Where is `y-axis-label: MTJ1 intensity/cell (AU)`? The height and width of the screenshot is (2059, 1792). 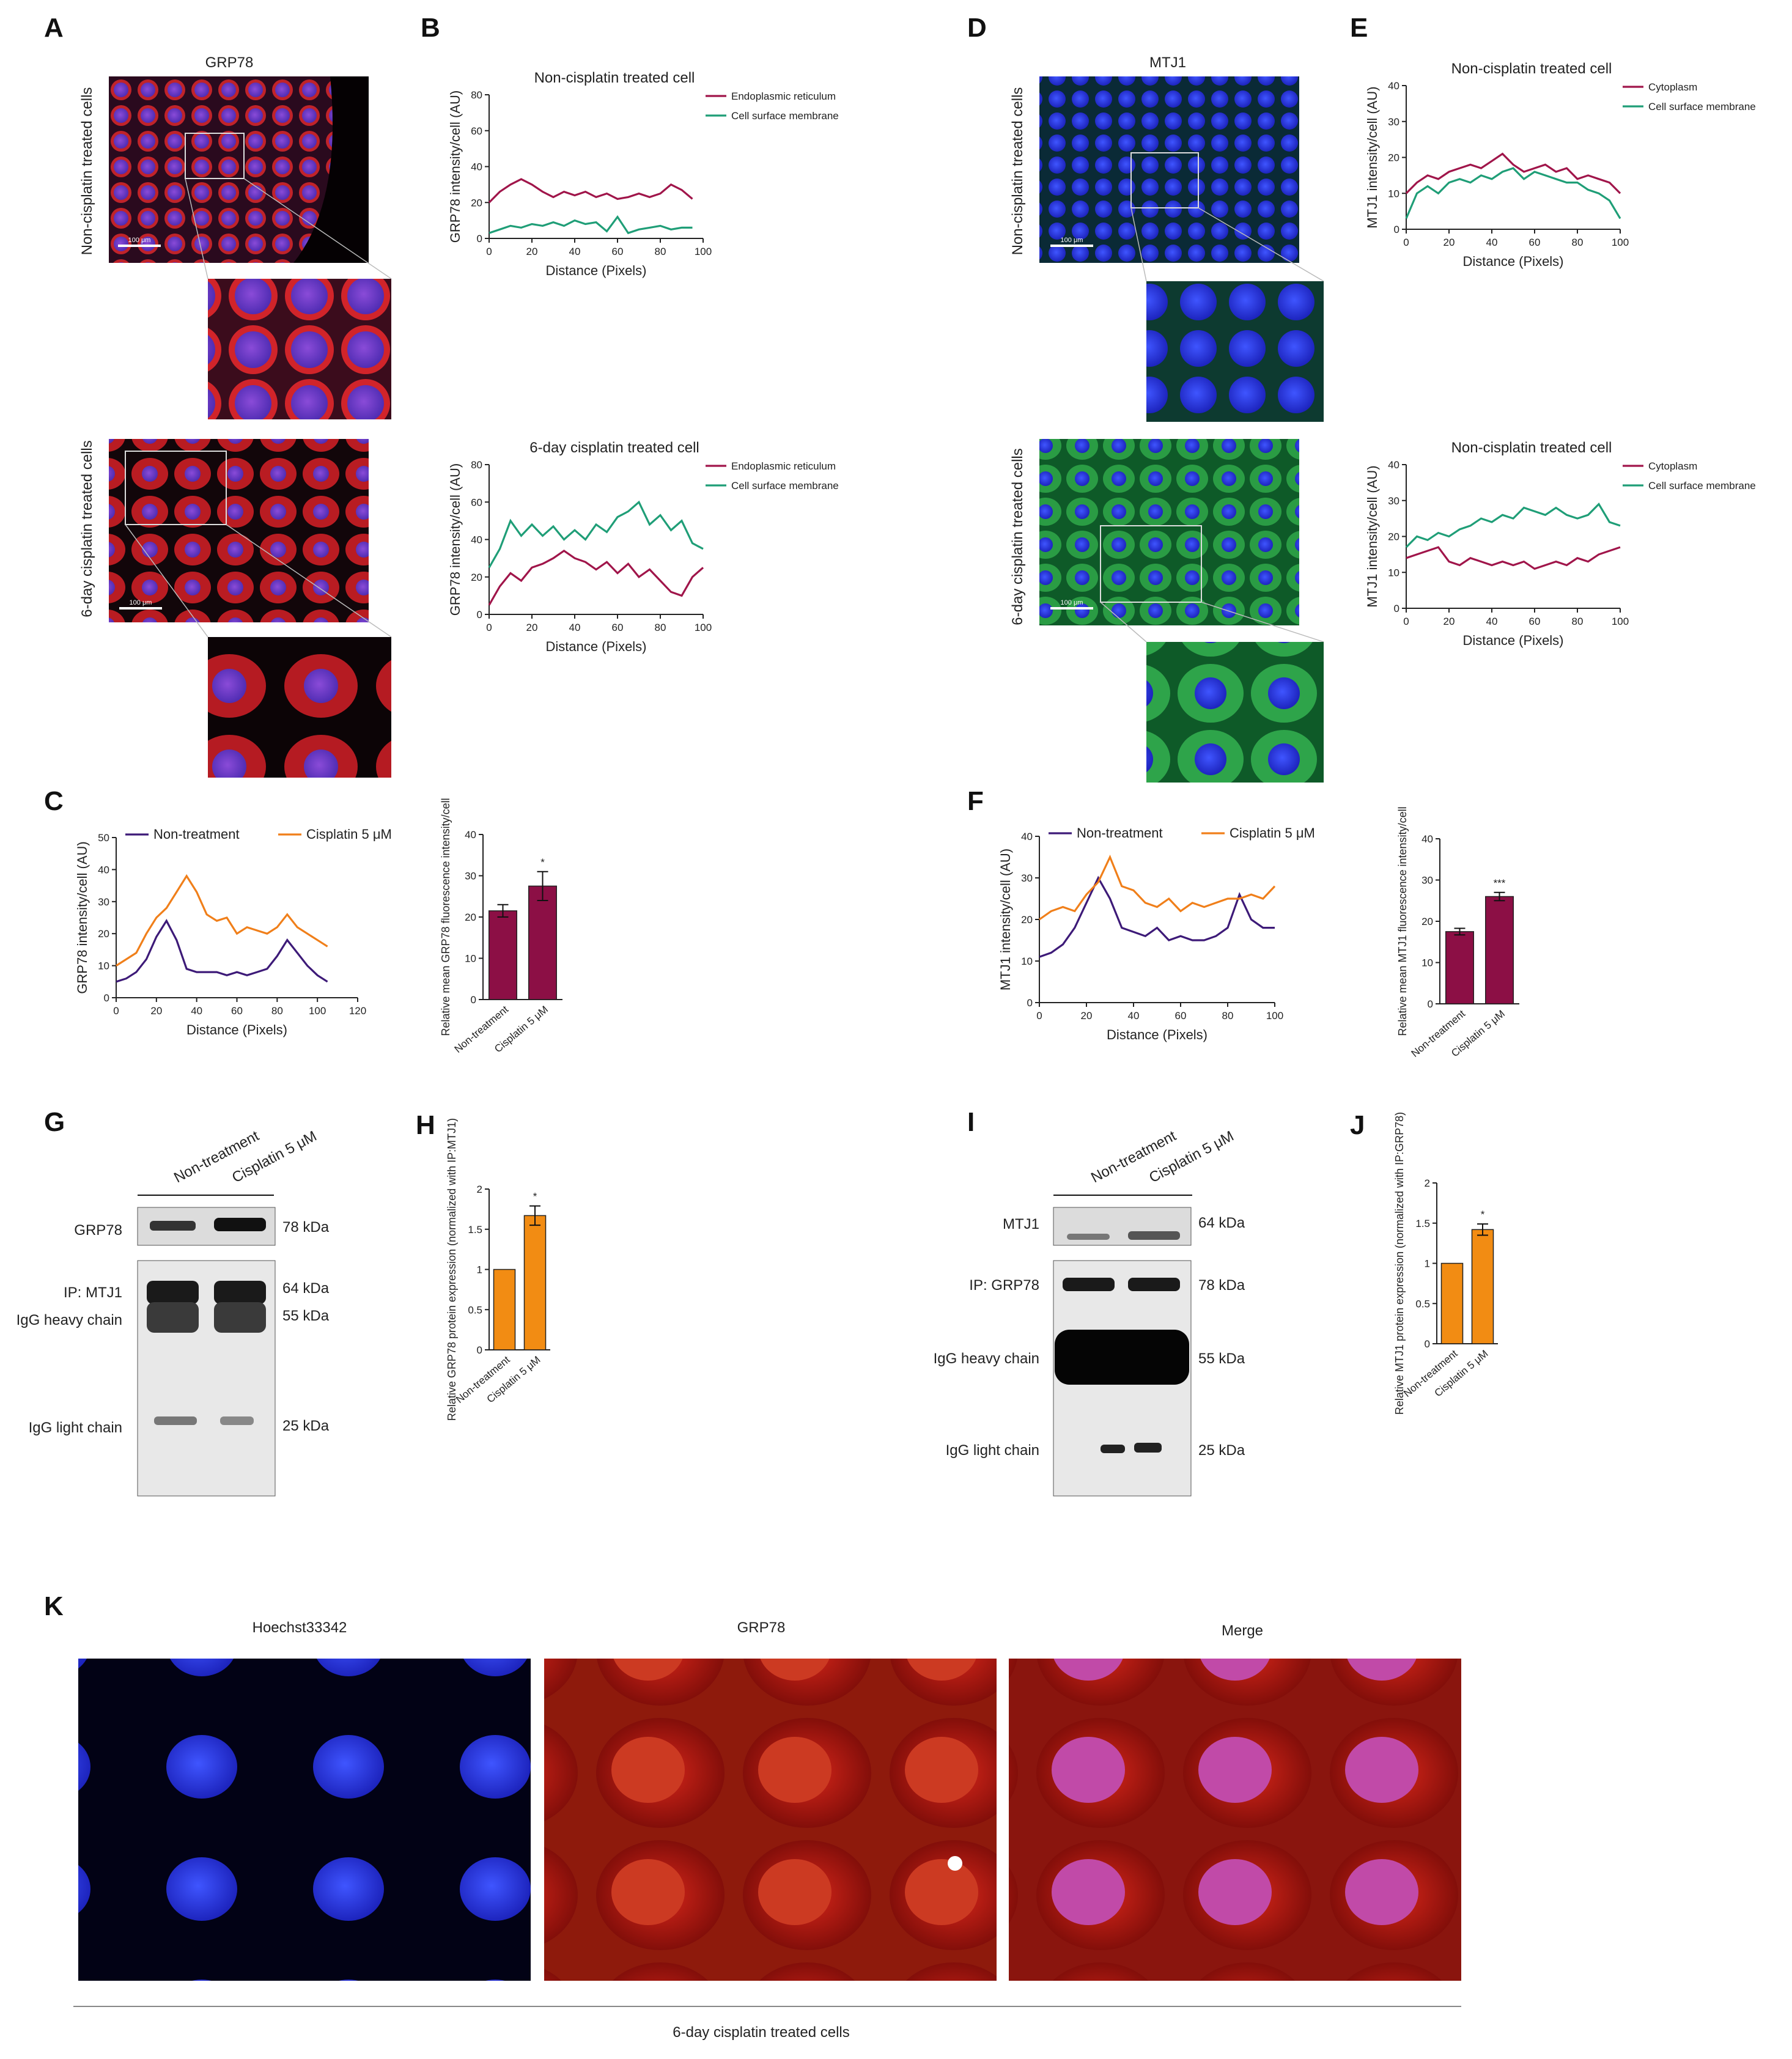
y-axis-label: MTJ1 intensity/cell (AU) is located at coordinates (1372, 157).